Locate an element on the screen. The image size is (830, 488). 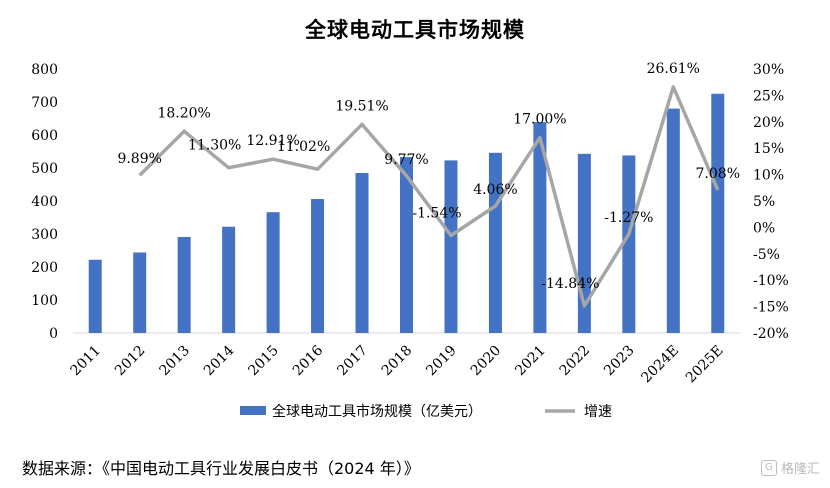
growth-data-label: 19.51% is located at coordinates (361, 106).